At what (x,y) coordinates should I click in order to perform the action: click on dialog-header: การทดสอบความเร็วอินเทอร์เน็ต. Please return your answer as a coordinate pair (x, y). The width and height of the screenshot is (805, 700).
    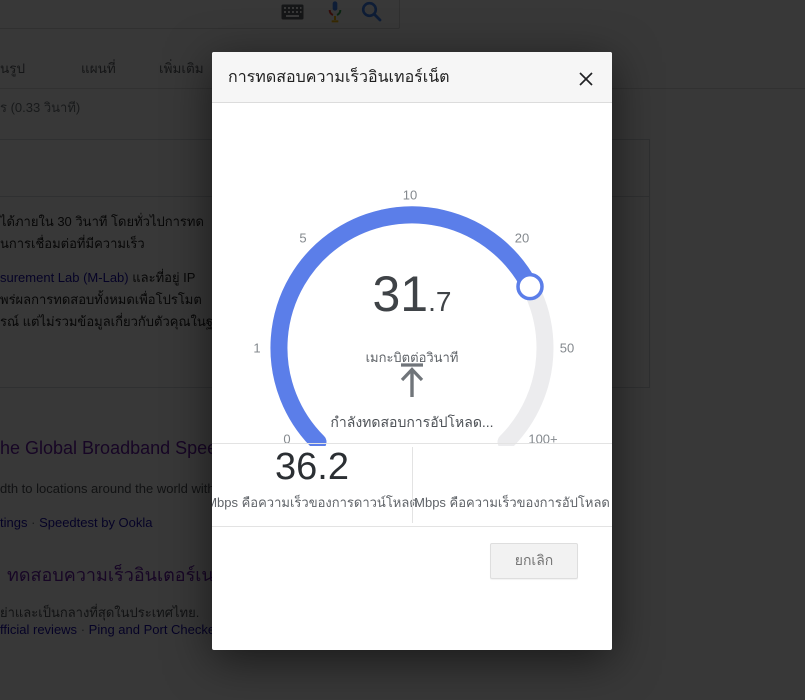
    Looking at the image, I should click on (412, 77).